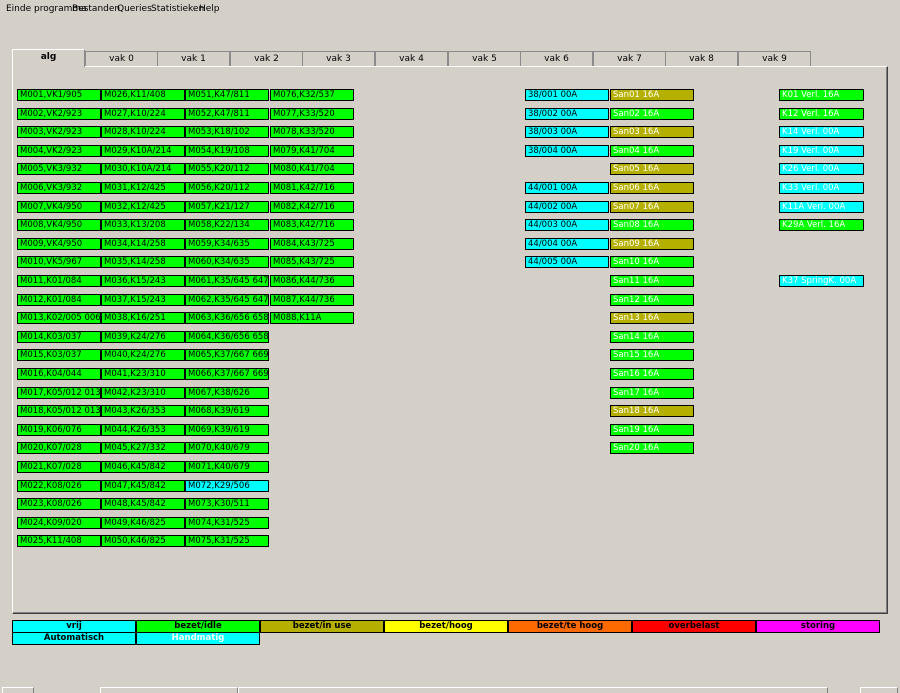 The image size is (900, 693). I want to click on machine-cell: M023,K08/026, so click(59, 504).